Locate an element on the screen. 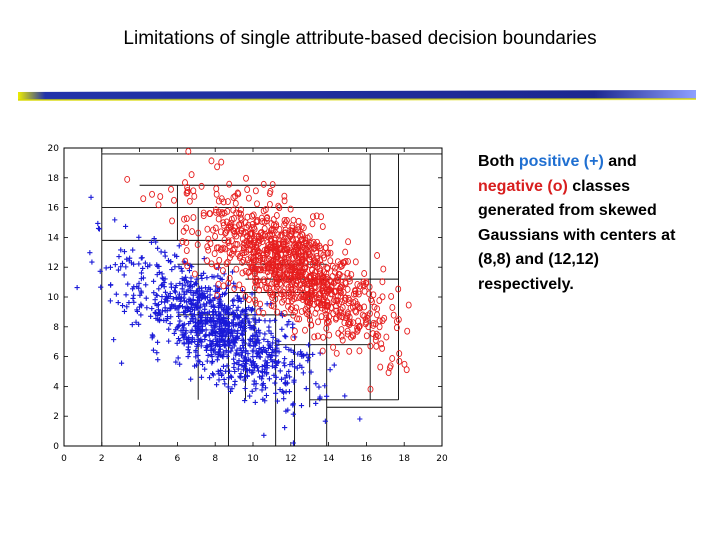 Image resolution: width=720 pixels, height=540 pixels. y-tick-label: 10 is located at coordinates (54, 298).